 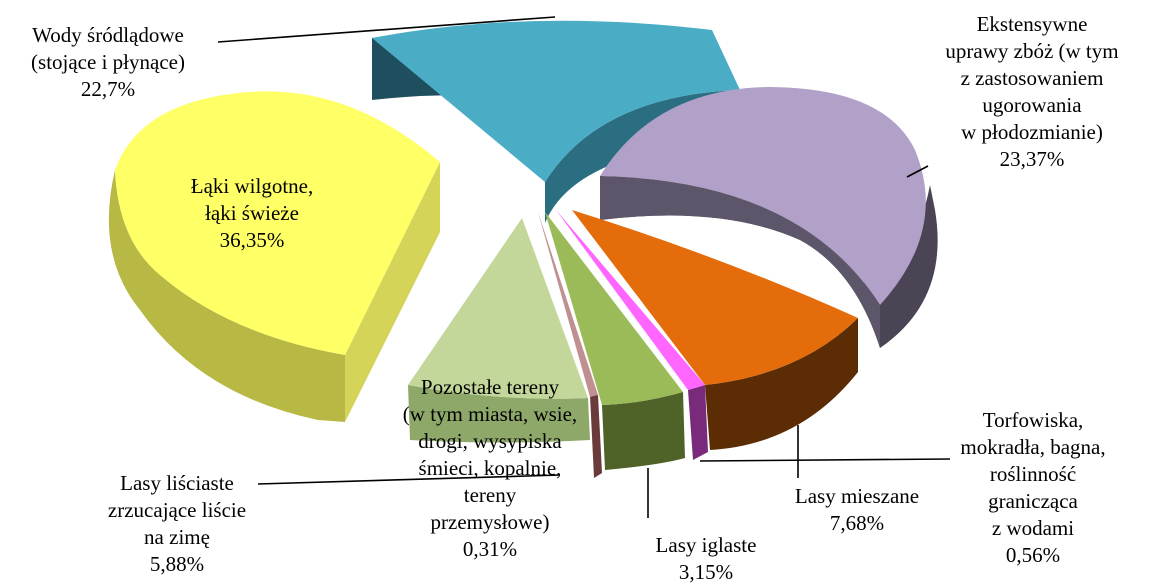 I want to click on slice-iglaste, so click(x=615, y=341).